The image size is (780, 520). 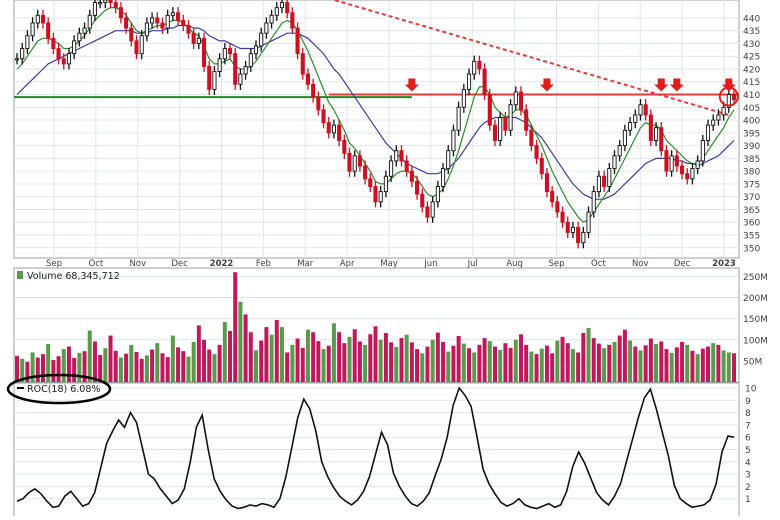 I want to click on roc-legend-highlight-ellipse, so click(x=59, y=389).